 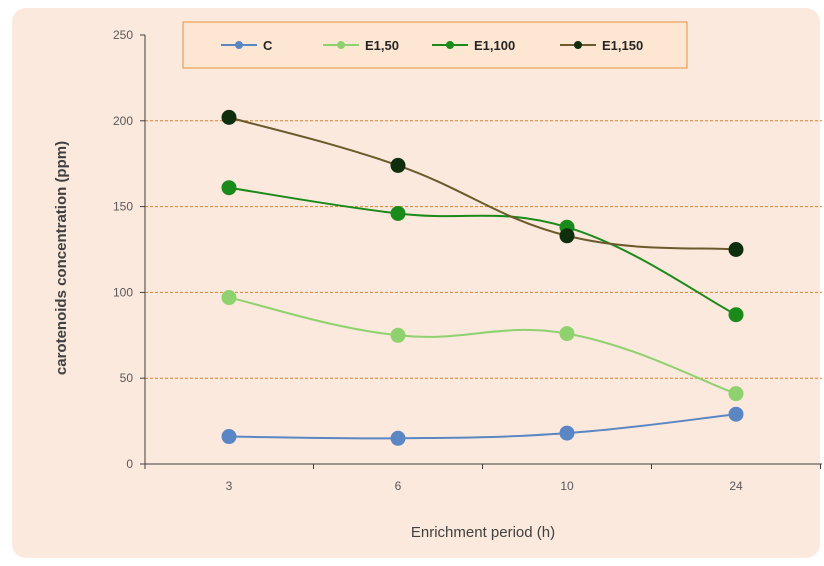 What do you see at coordinates (736, 486) in the screenshot?
I see `x-tick-label-24: 24` at bounding box center [736, 486].